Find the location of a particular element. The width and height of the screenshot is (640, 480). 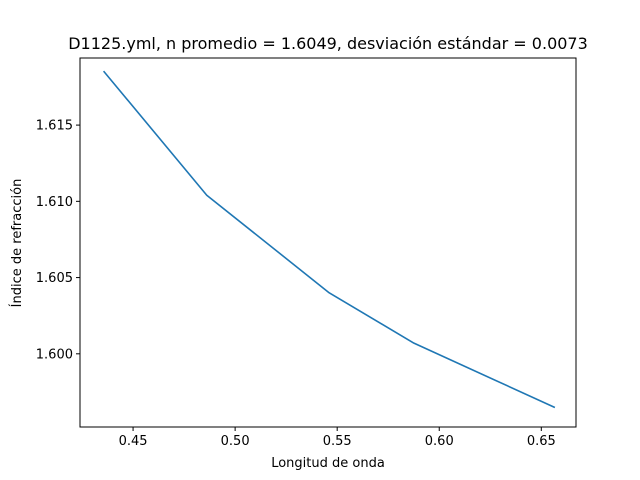

x-tick-label: 0.45 is located at coordinates (133, 441).